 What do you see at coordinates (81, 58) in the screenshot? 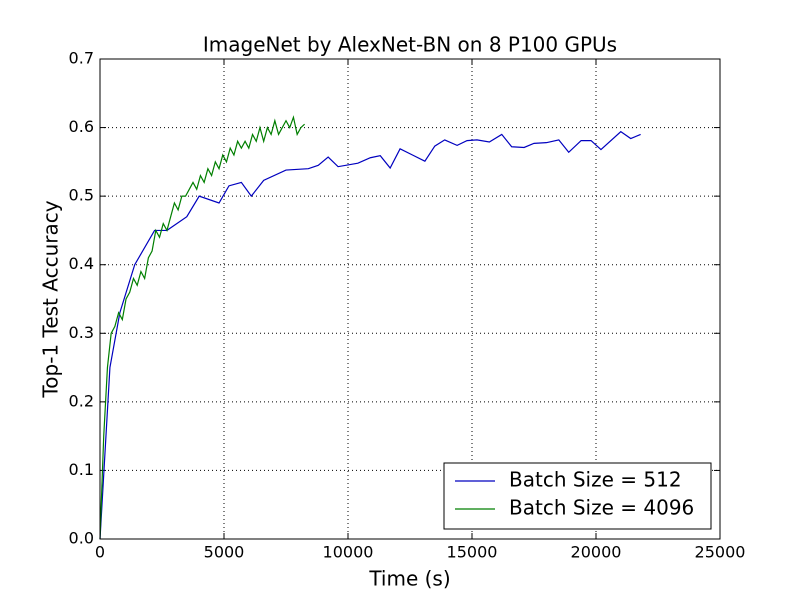
I see `y-tick-label: 0.7` at bounding box center [81, 58].